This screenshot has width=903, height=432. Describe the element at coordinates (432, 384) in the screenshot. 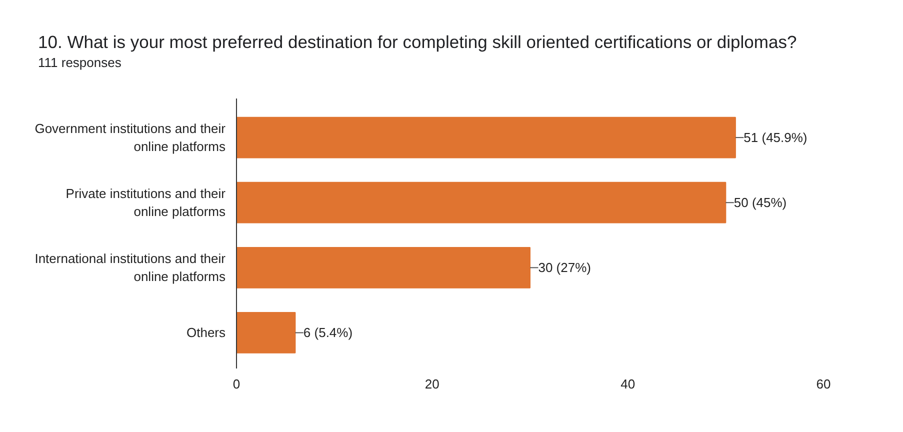

I see `x-tick-label: 20` at that location.